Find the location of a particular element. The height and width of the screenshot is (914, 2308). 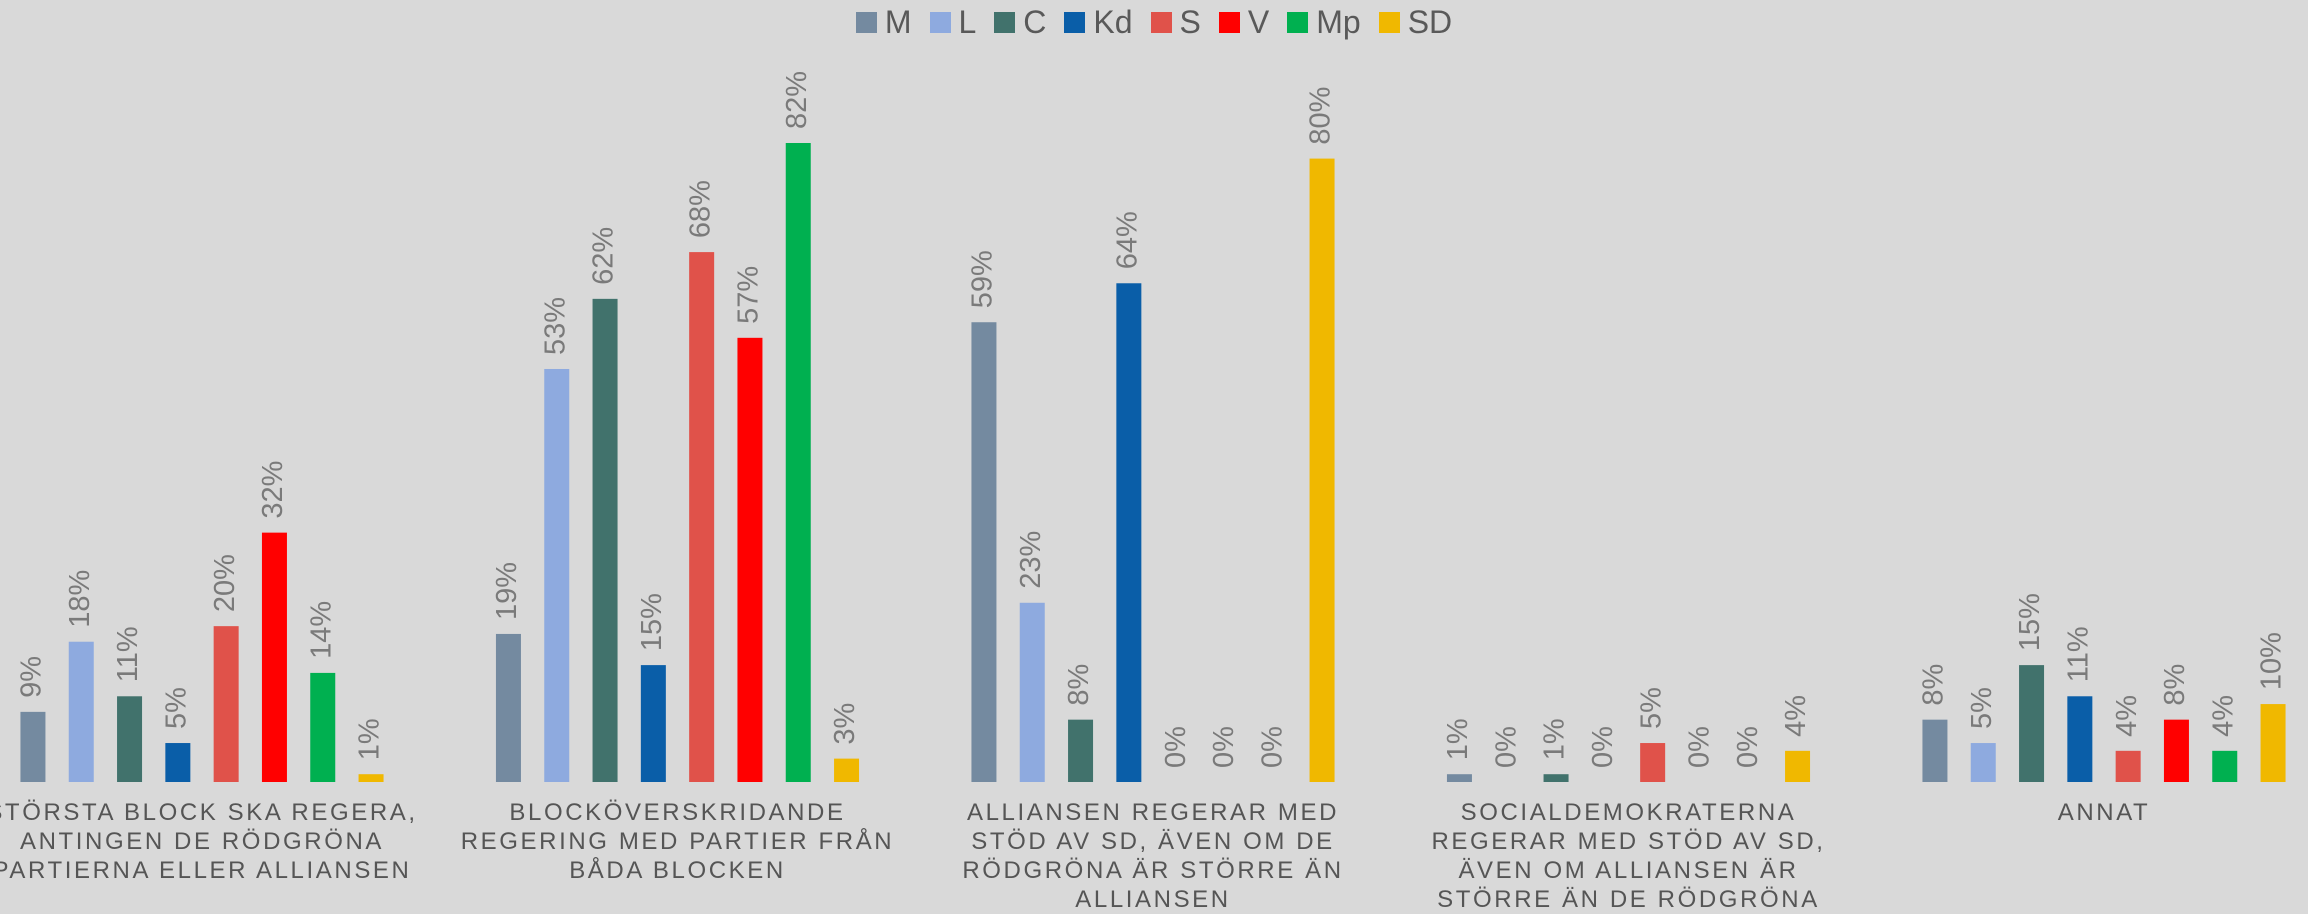

legend-item: Kd is located at coordinates (1098, 22).